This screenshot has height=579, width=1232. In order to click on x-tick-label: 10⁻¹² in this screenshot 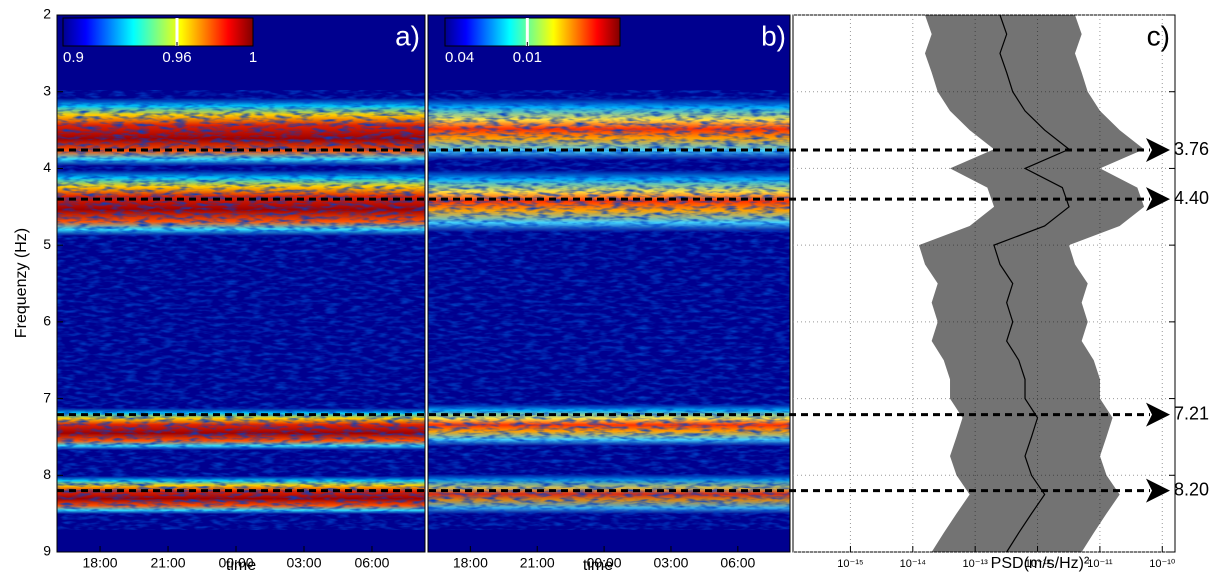, I will do `click(1038, 564)`.